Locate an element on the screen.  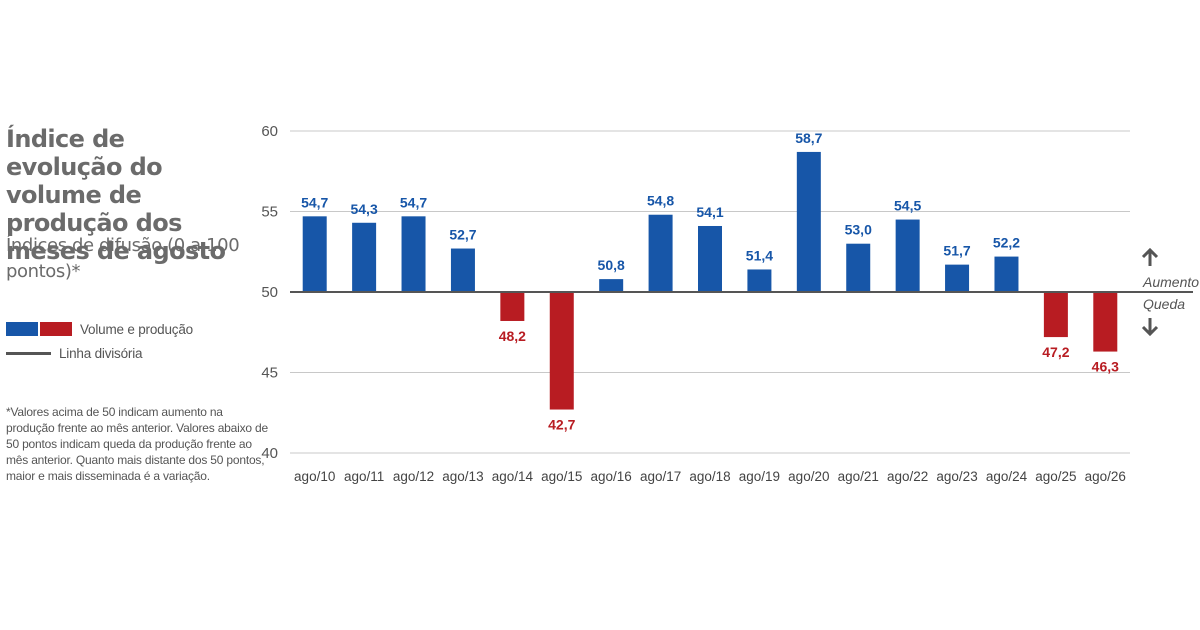
x-tick-label: ago/24 is located at coordinates (1007, 476).